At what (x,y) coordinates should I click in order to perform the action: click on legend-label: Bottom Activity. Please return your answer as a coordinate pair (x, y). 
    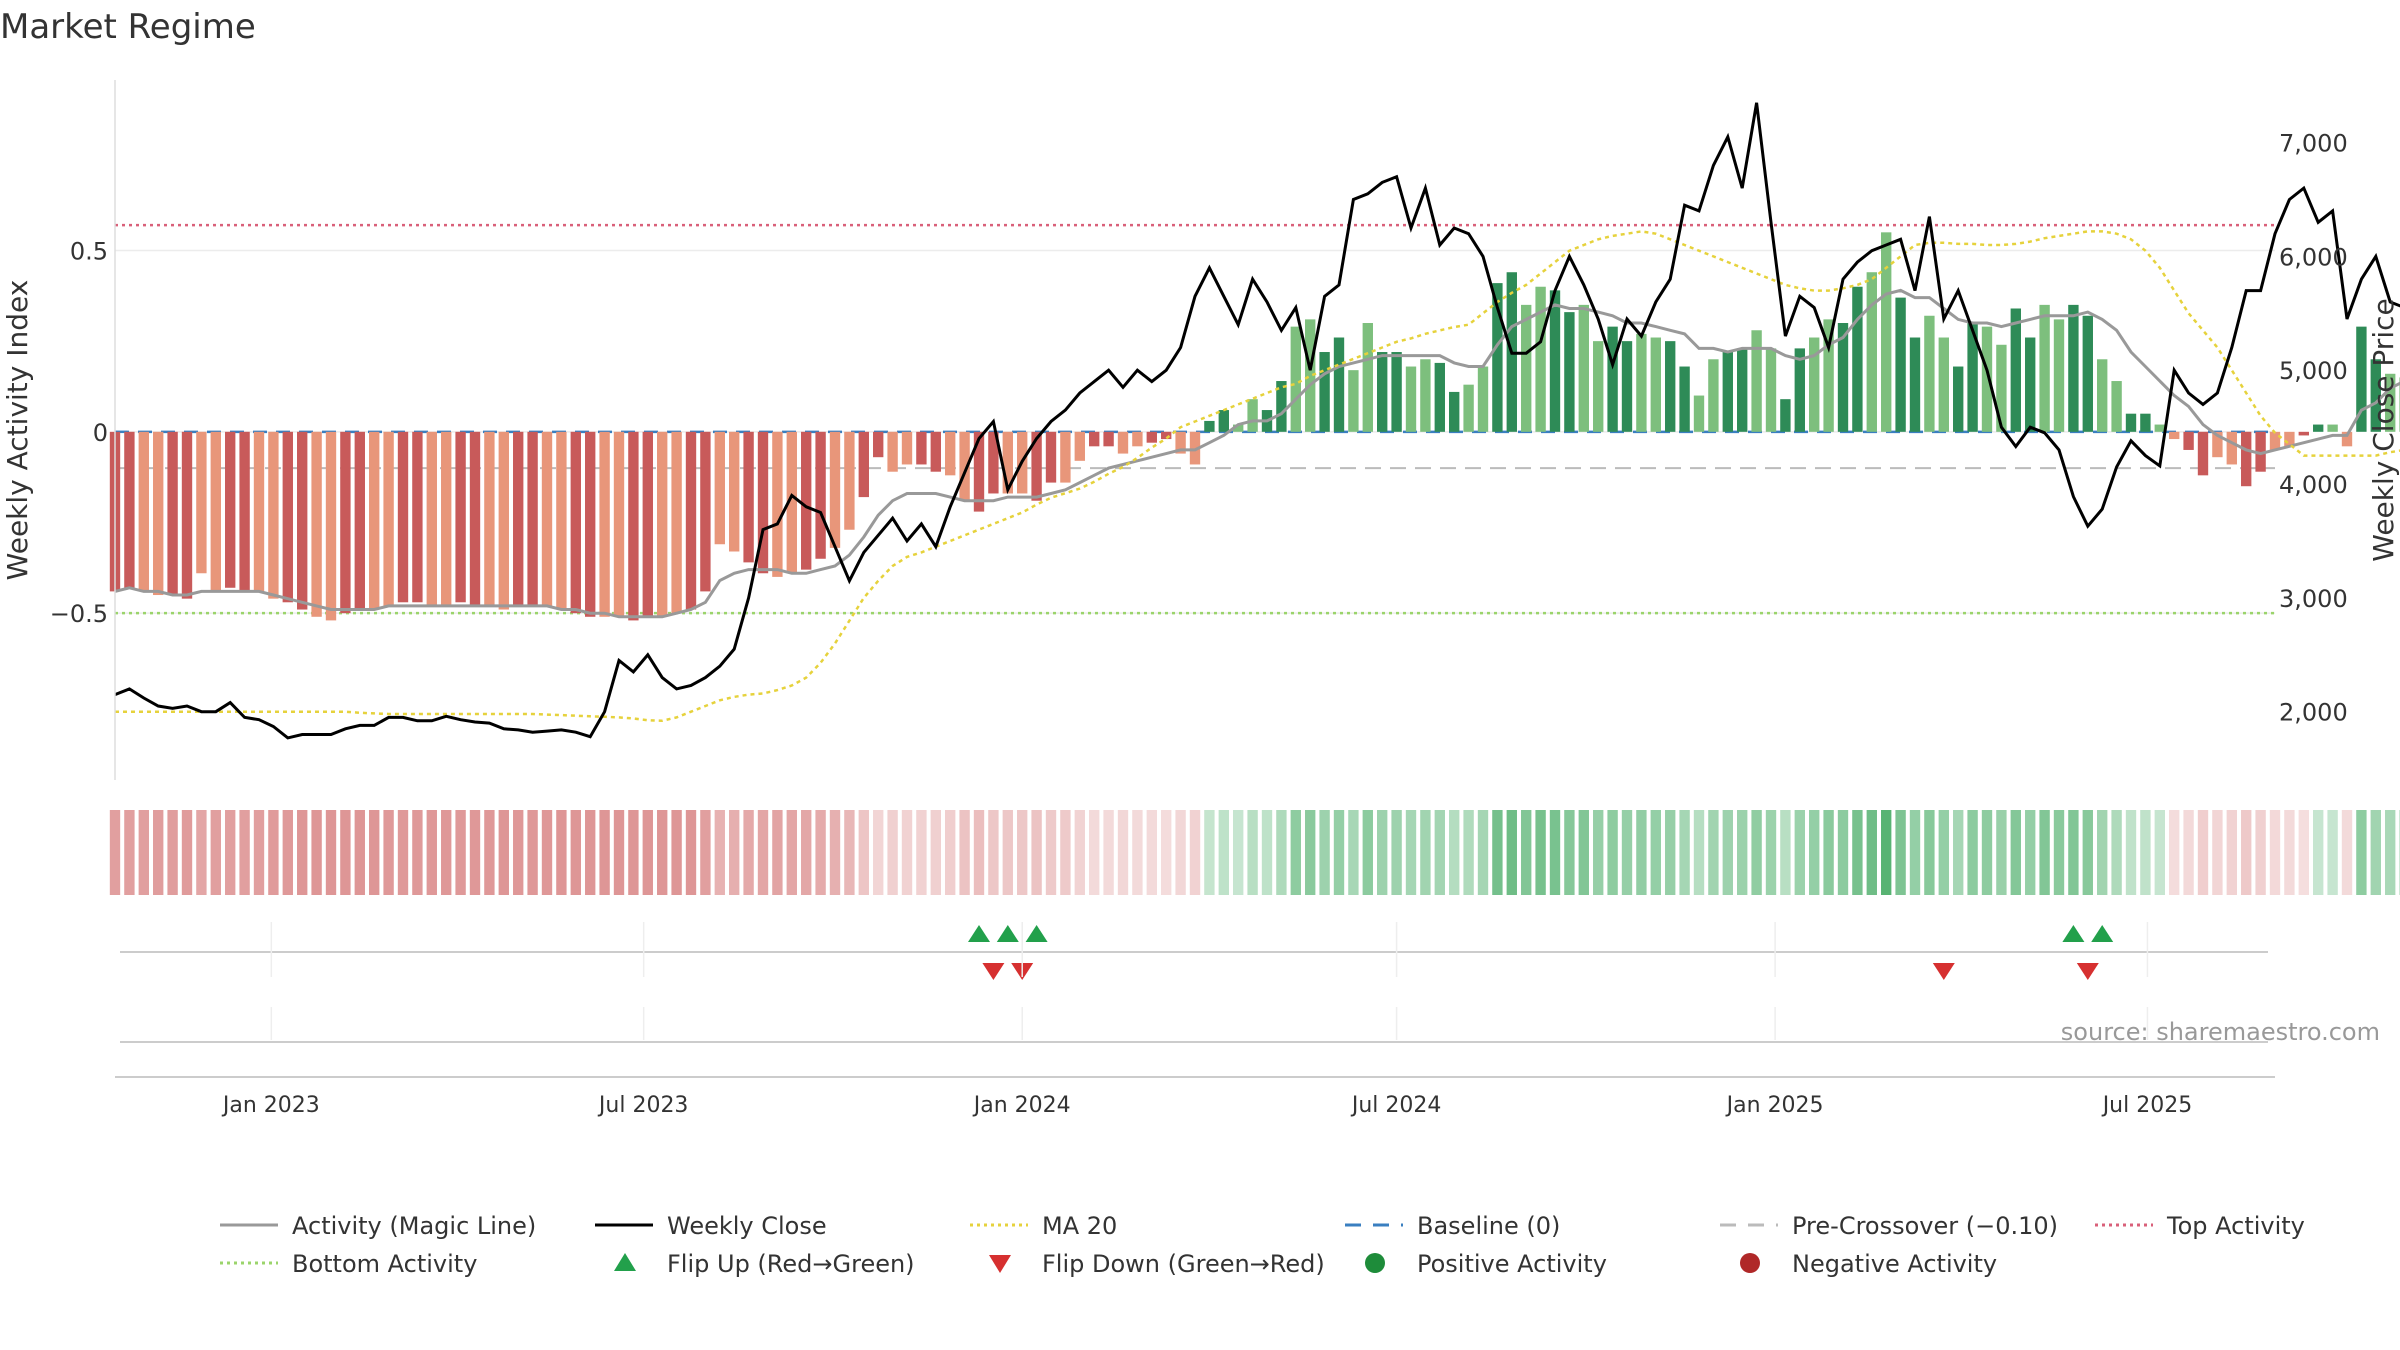
    Looking at the image, I should click on (384, 1264).